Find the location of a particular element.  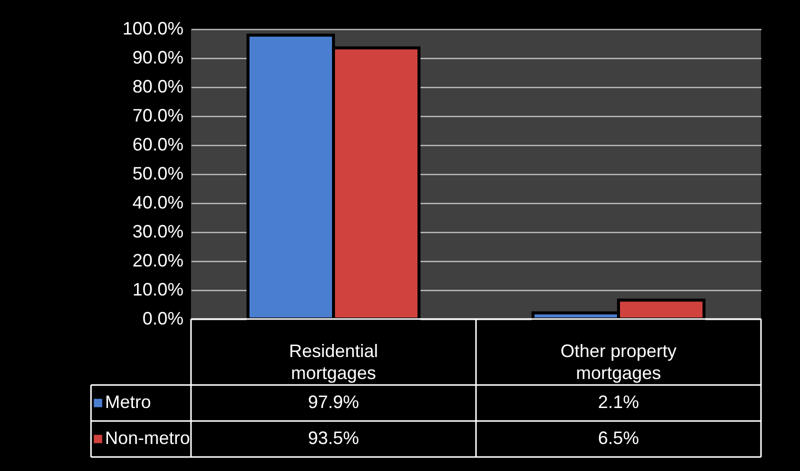

data-label: 2.1% is located at coordinates (619, 402).